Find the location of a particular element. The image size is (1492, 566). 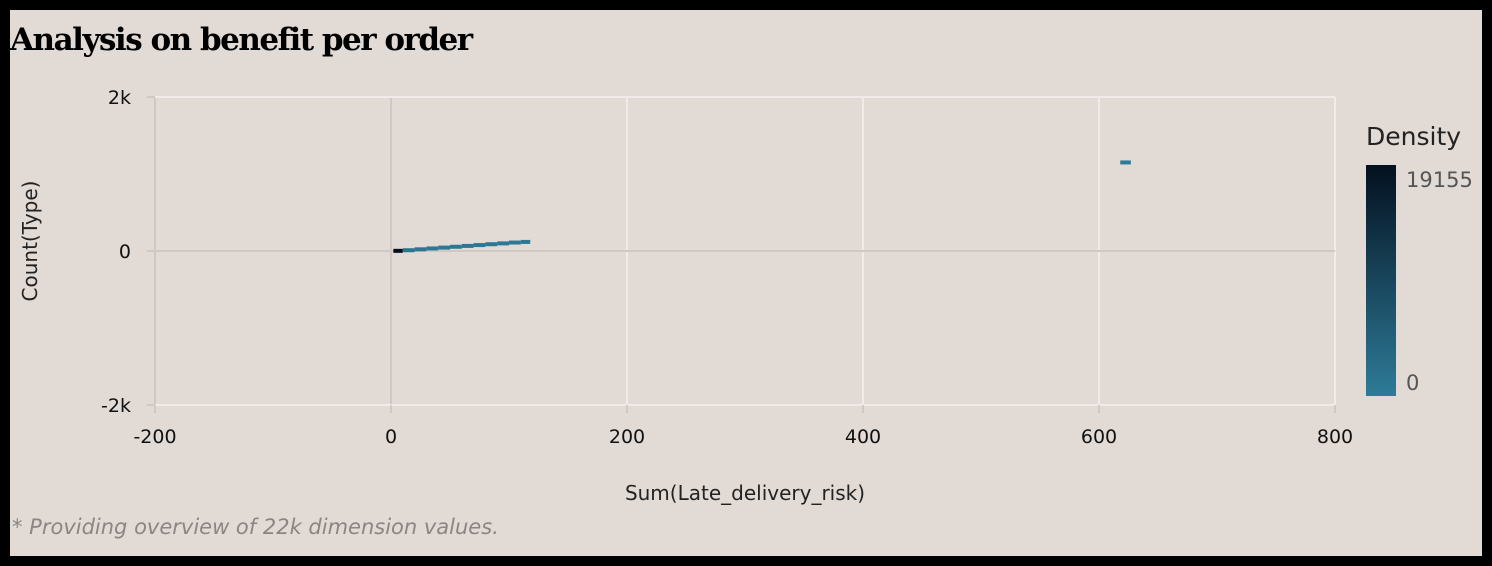

x-tick-label: 800 is located at coordinates (1335, 437).